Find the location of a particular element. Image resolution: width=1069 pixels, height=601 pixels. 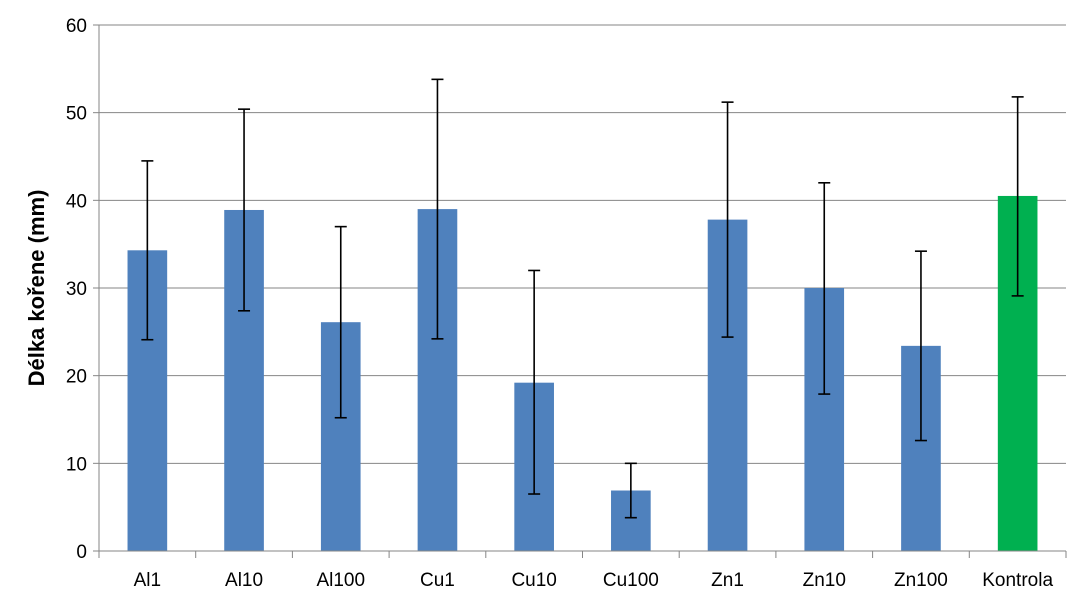

x-tick-label: Al100 is located at coordinates (340, 580).